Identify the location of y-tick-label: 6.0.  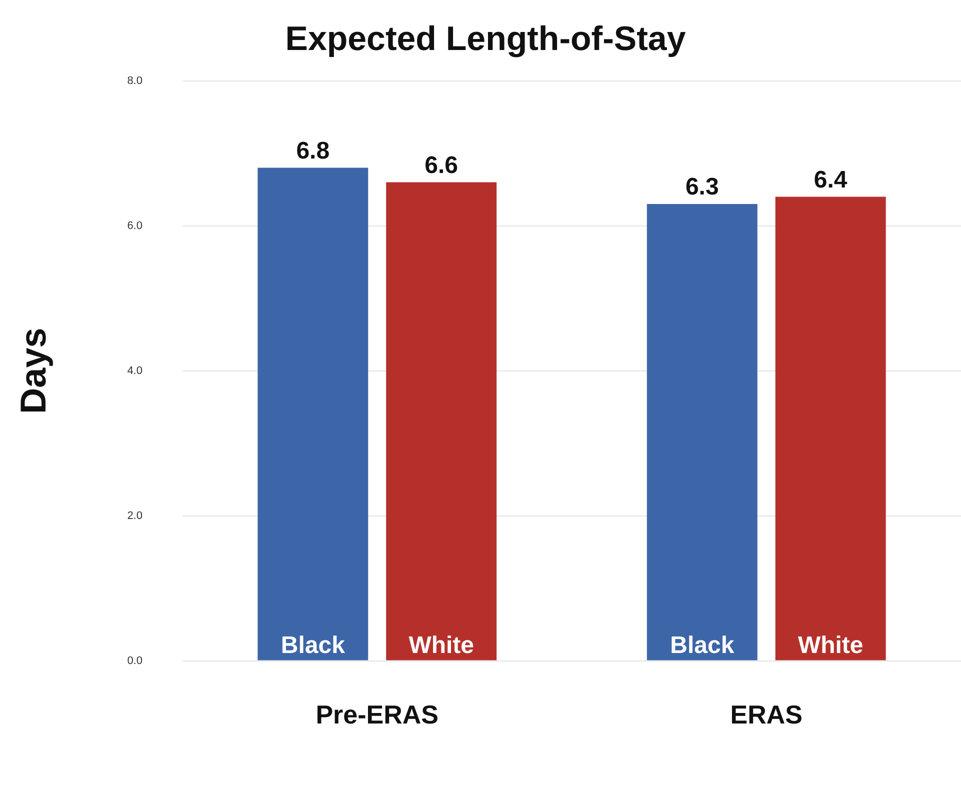
(134, 226).